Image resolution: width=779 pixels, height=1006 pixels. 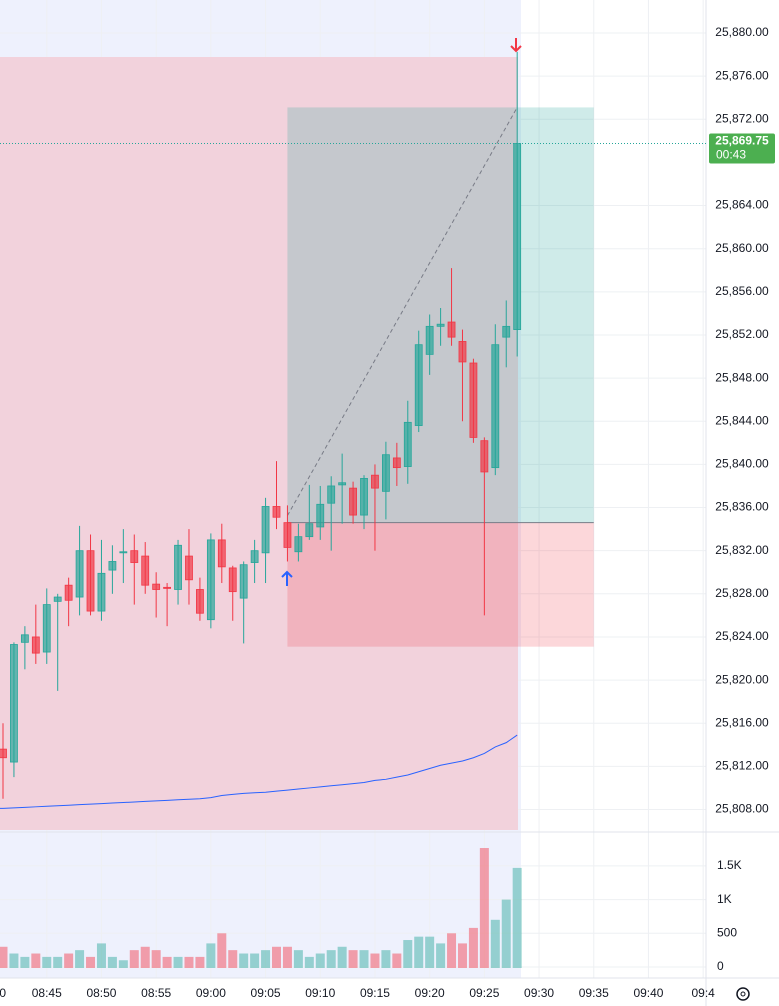 I want to click on x-tick-label: 09:35, so click(x=594, y=993).